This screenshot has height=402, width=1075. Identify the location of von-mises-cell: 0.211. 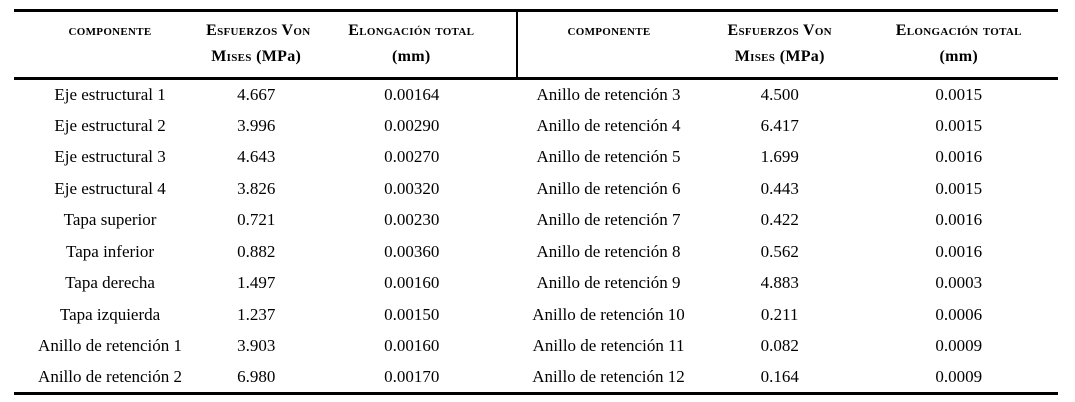
(779, 314).